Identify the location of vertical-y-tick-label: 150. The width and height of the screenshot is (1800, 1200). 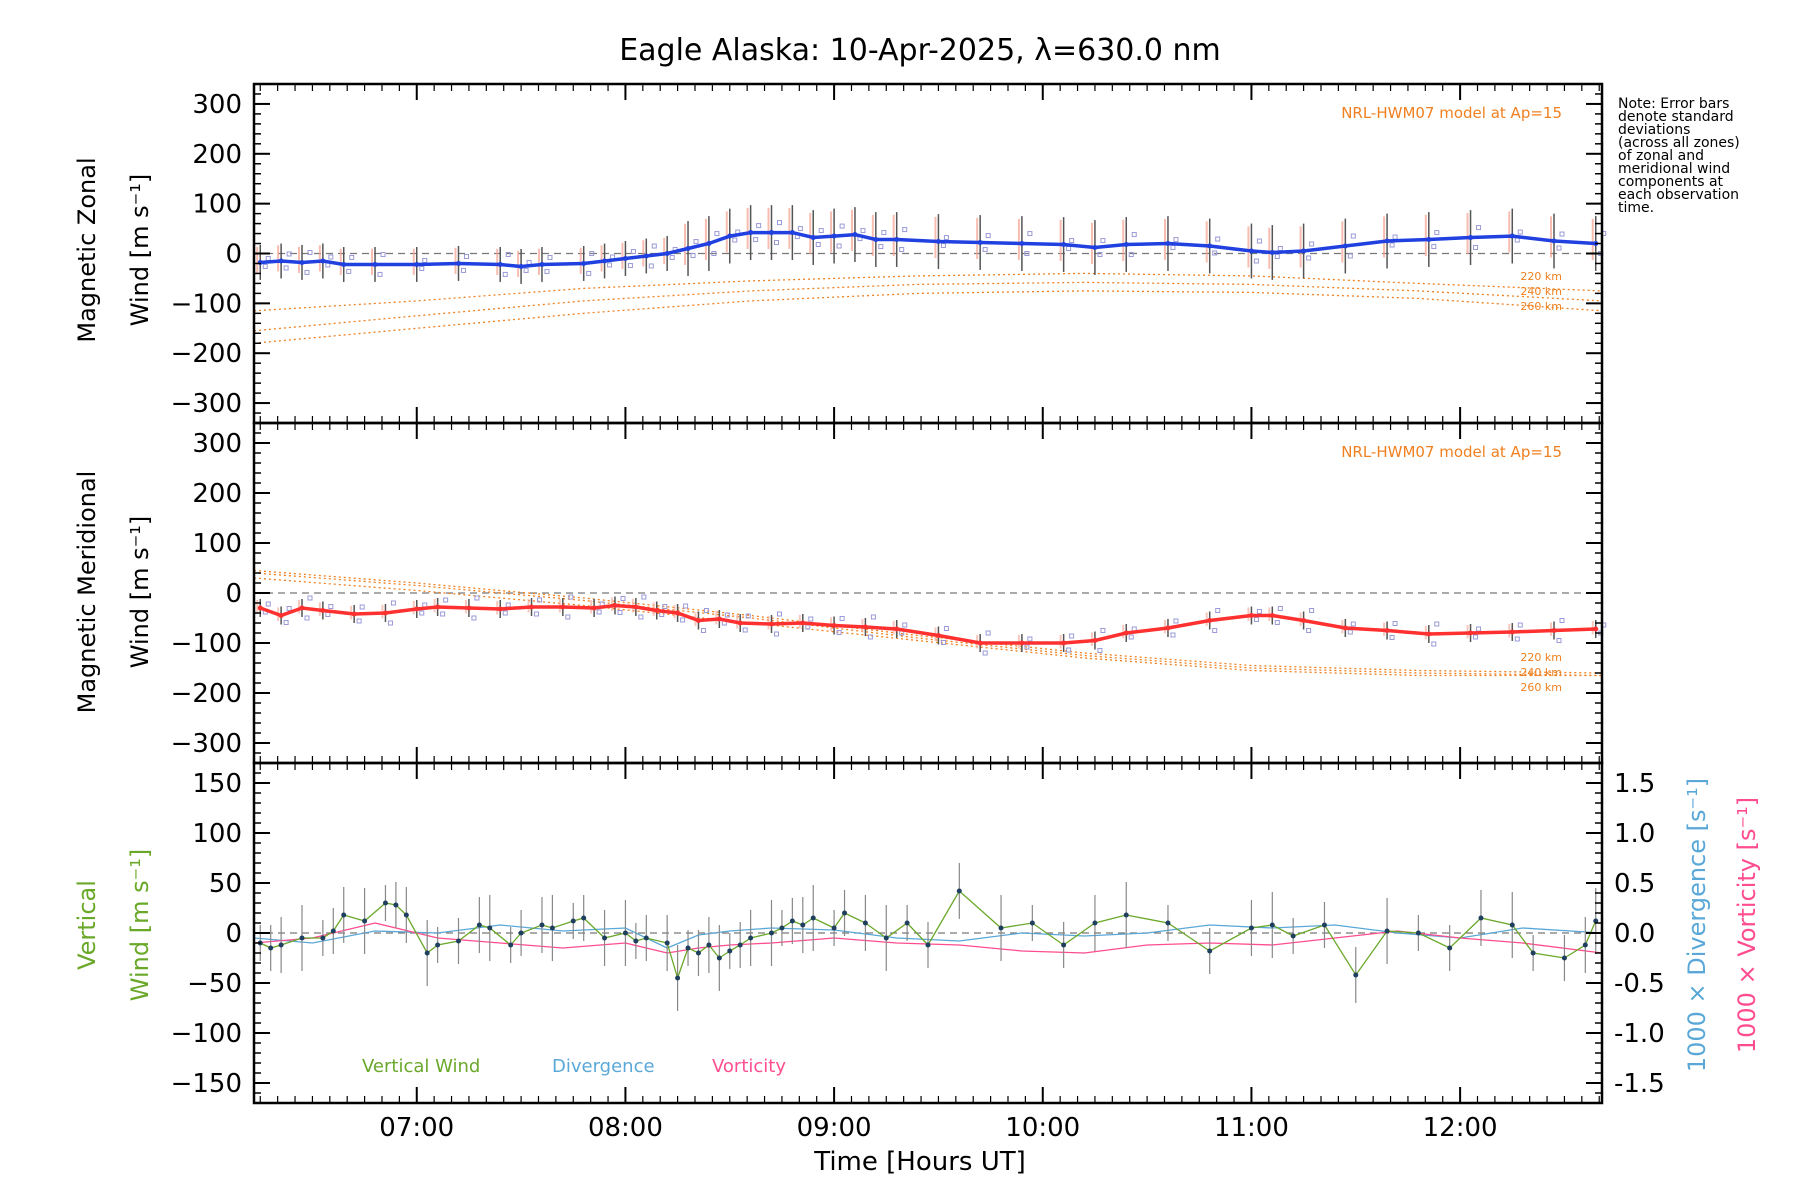
(217, 784).